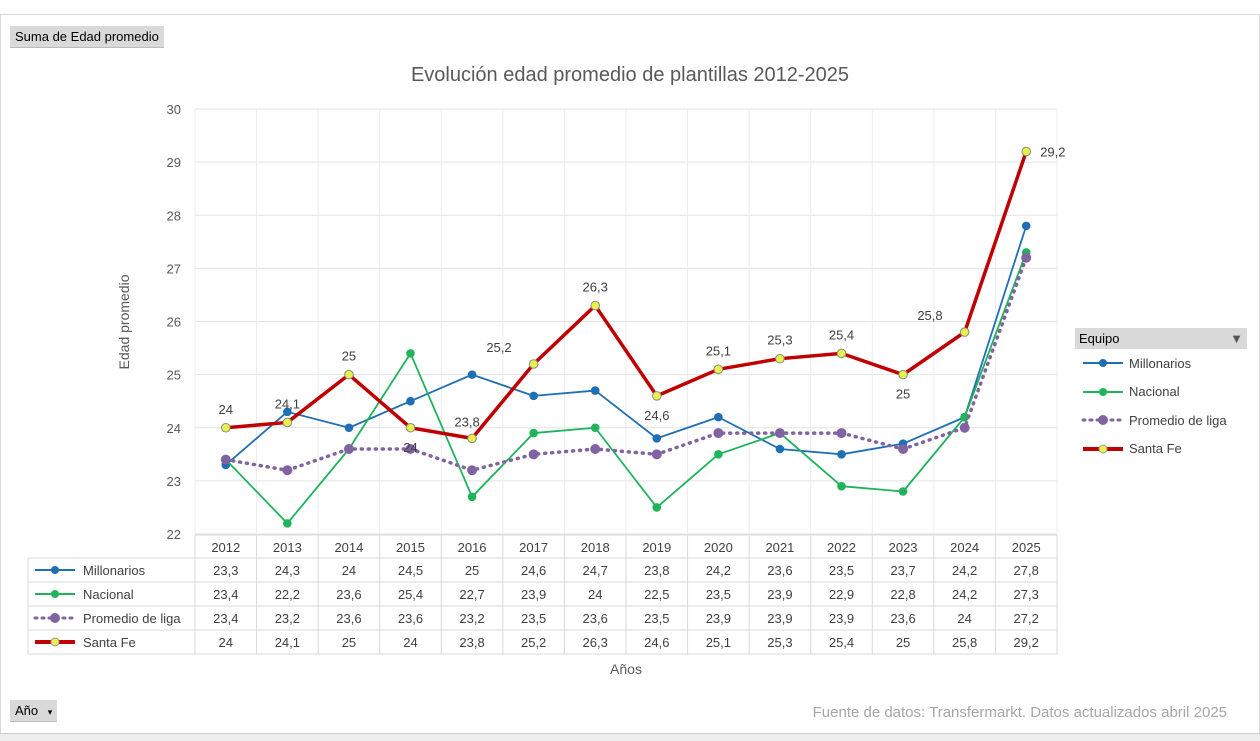 The width and height of the screenshot is (1260, 741). I want to click on table-cell: 24,6, so click(533, 570).